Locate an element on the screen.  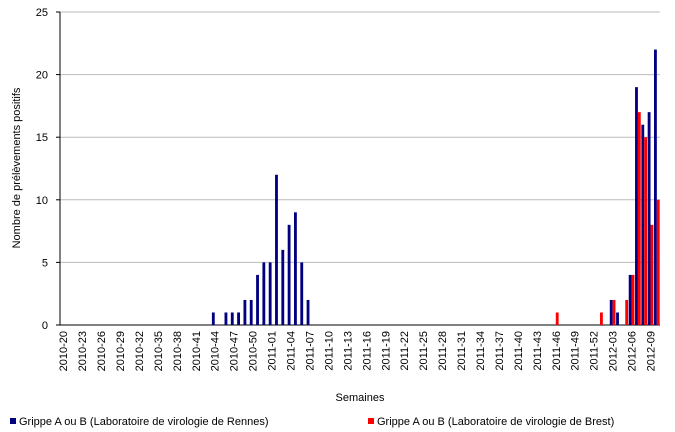
x-tick-label: 2011-52 is located at coordinates (595, 351).